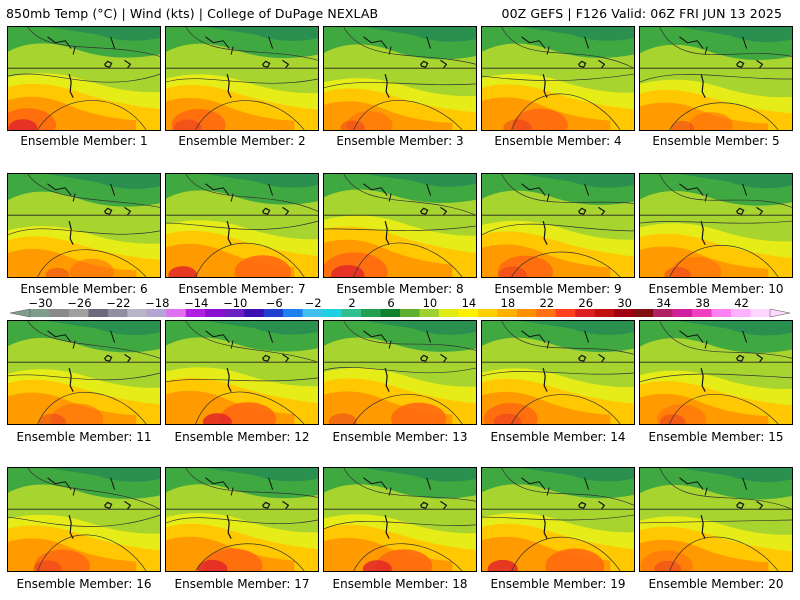  What do you see at coordinates (716, 289) in the screenshot?
I see `ensemble-member-label: Ensemble Member: 10` at bounding box center [716, 289].